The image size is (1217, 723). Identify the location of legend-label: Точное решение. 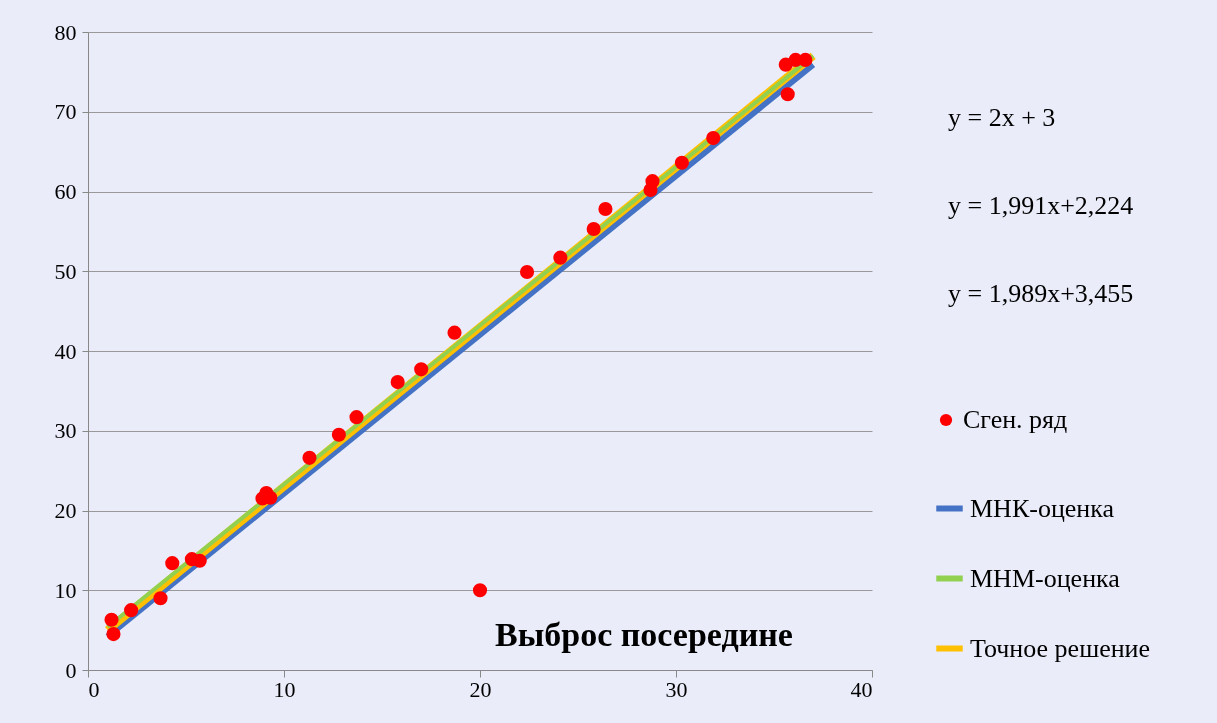
(1060, 648).